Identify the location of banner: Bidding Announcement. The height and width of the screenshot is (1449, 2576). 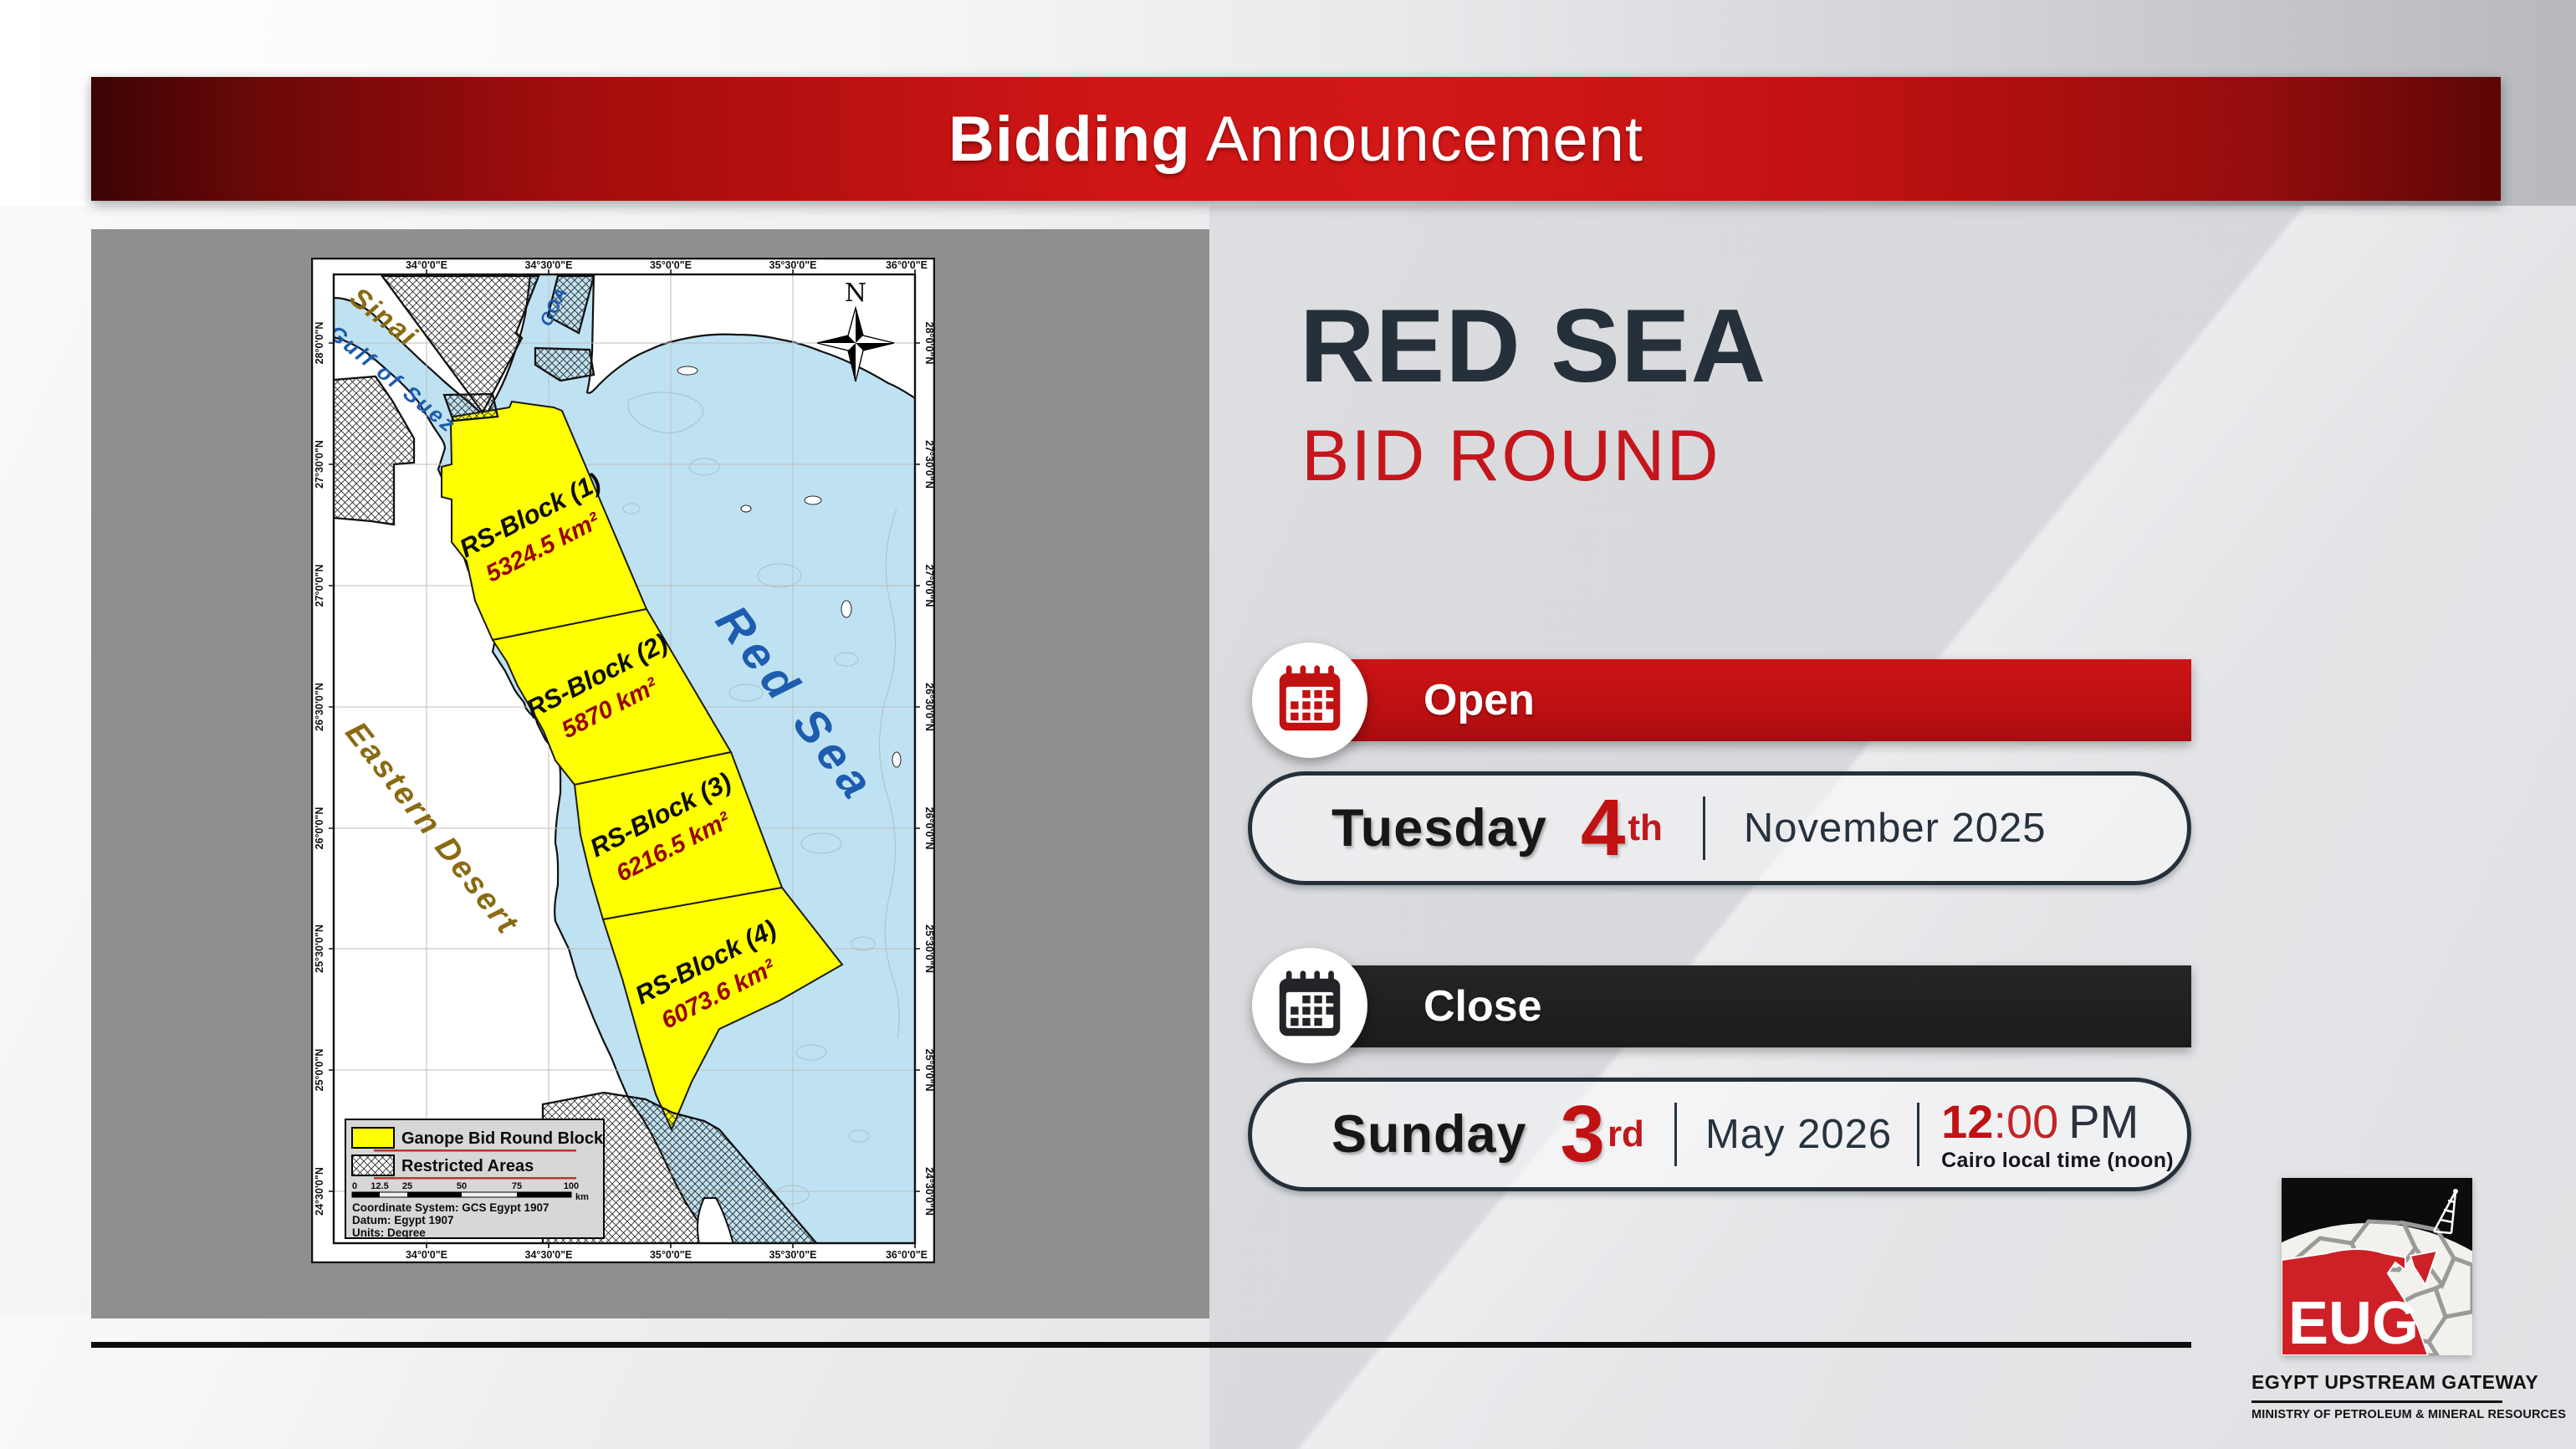
(1296, 139).